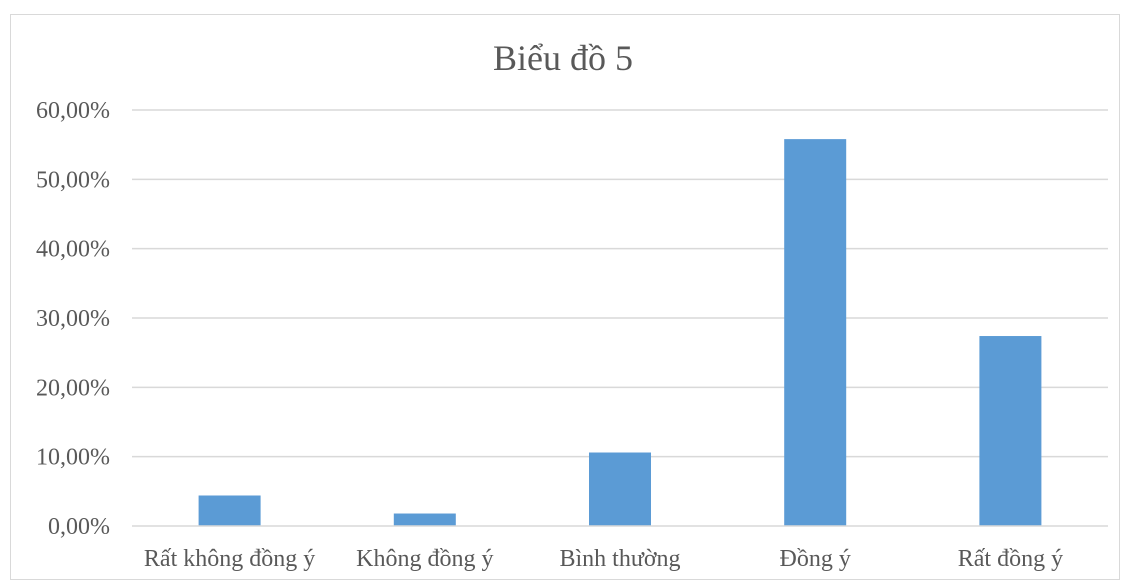 Image resolution: width=1126 pixels, height=583 pixels. I want to click on y-tick-label: 30,00%, so click(73, 319).